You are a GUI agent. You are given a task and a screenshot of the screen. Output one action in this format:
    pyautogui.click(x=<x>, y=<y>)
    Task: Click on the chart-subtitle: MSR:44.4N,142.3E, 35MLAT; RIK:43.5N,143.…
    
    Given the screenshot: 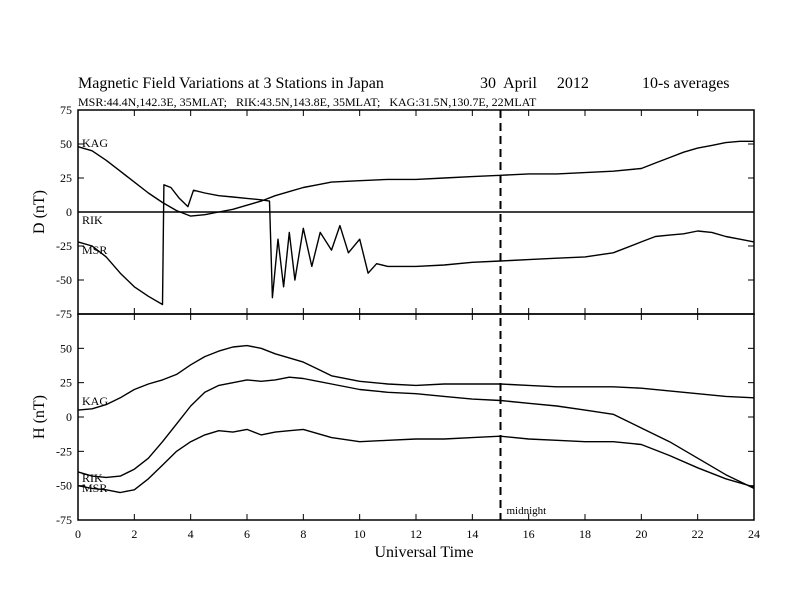 What is the action you would take?
    pyautogui.click(x=307, y=102)
    